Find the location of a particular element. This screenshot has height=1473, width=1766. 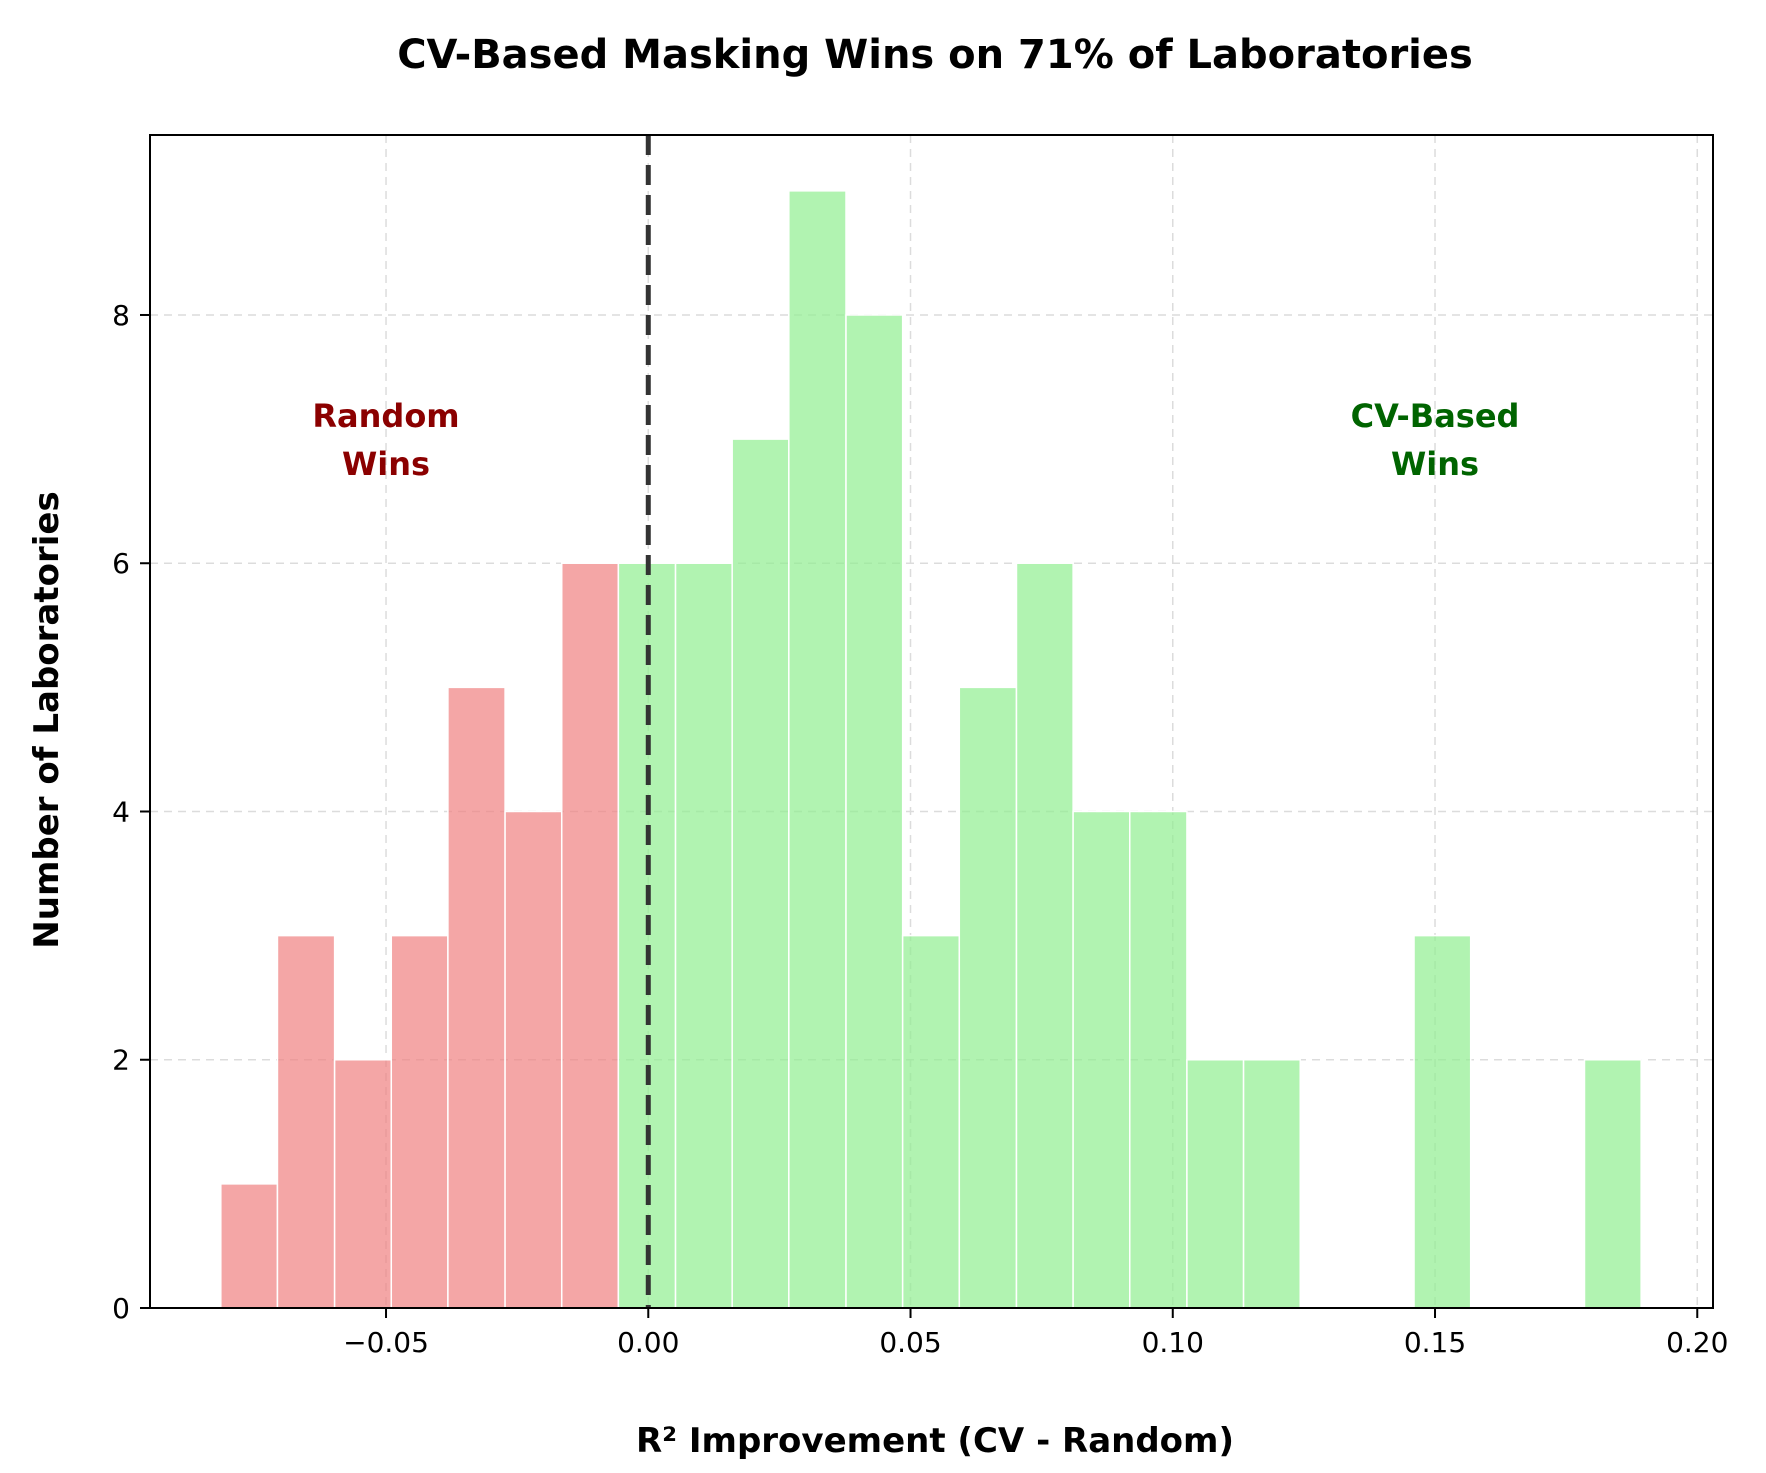

y-axis-label: Number of Laboratories is located at coordinates (47, 719).